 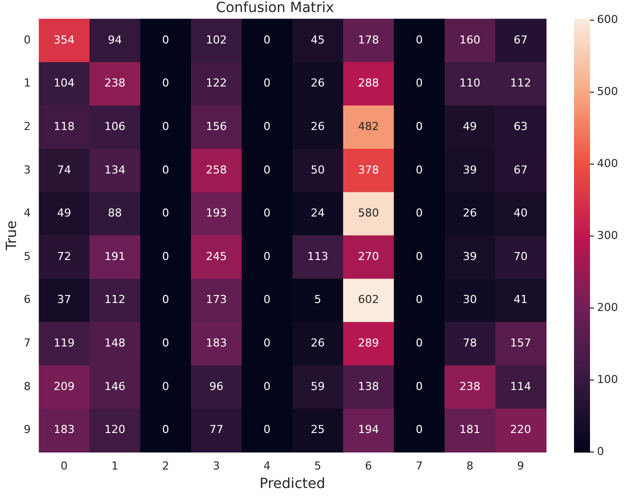 What do you see at coordinates (27, 213) in the screenshot?
I see `y-tick-label: 4` at bounding box center [27, 213].